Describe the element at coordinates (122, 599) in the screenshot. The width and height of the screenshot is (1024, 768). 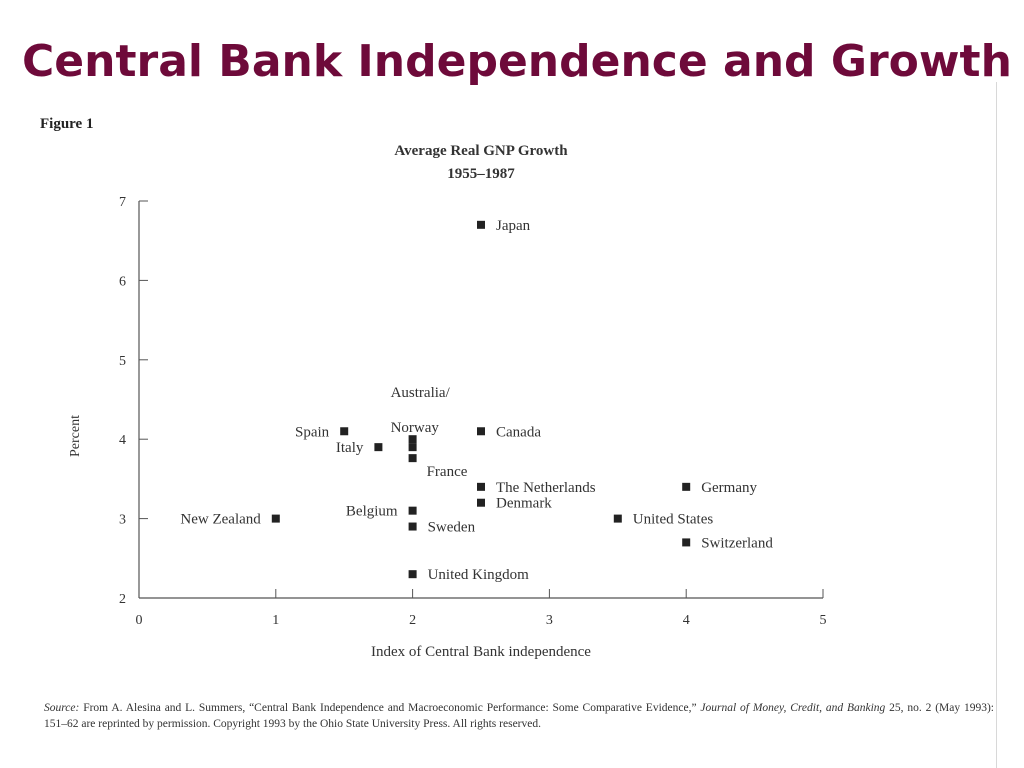
I see `y-tick-label: 2` at that location.